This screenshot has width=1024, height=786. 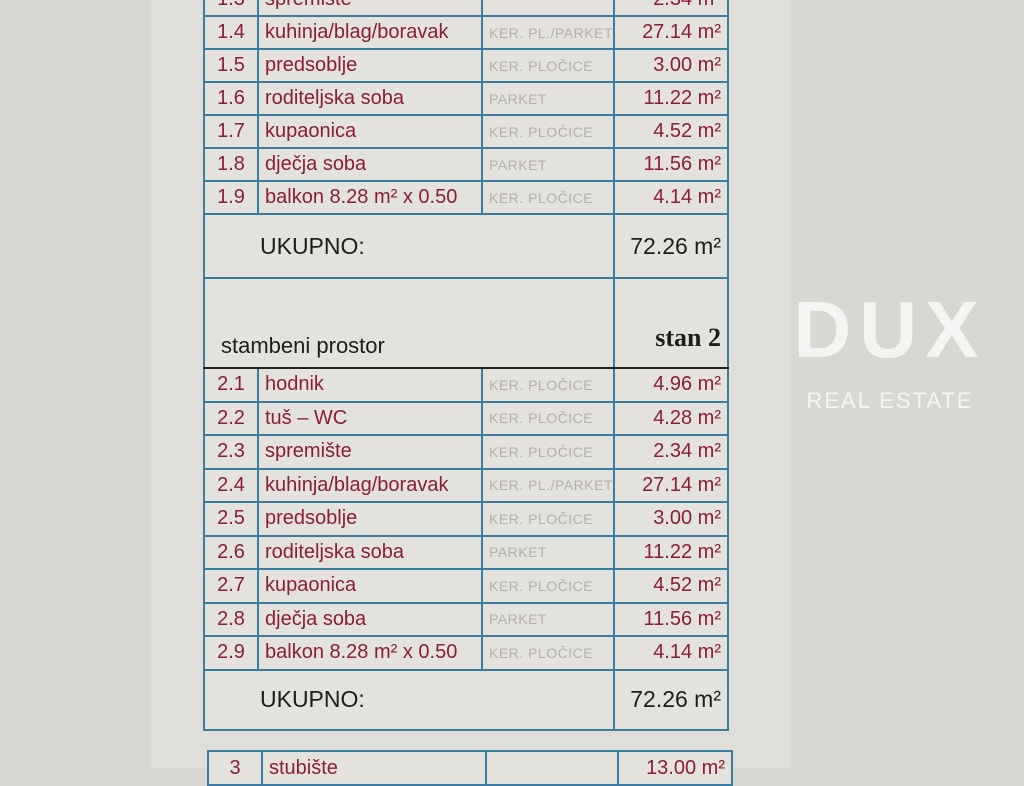 I want to click on room-row: 1.7 kupaonica KER. PLOČICE 4.52 m², so click(x=466, y=131).